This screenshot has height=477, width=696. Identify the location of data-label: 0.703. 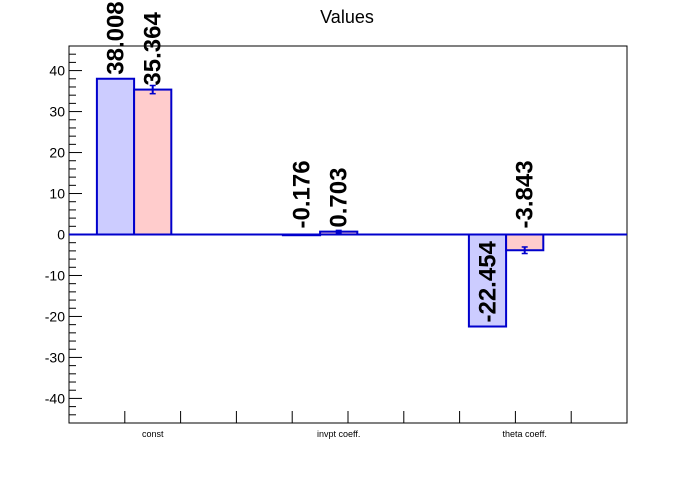
(339, 198).